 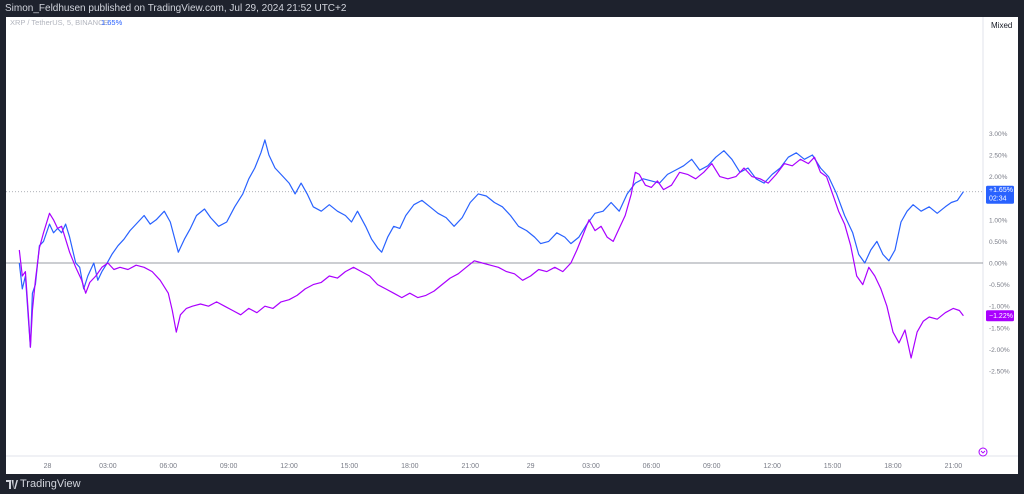 I want to click on scroll-to-realtime-icon, so click(x=983, y=452).